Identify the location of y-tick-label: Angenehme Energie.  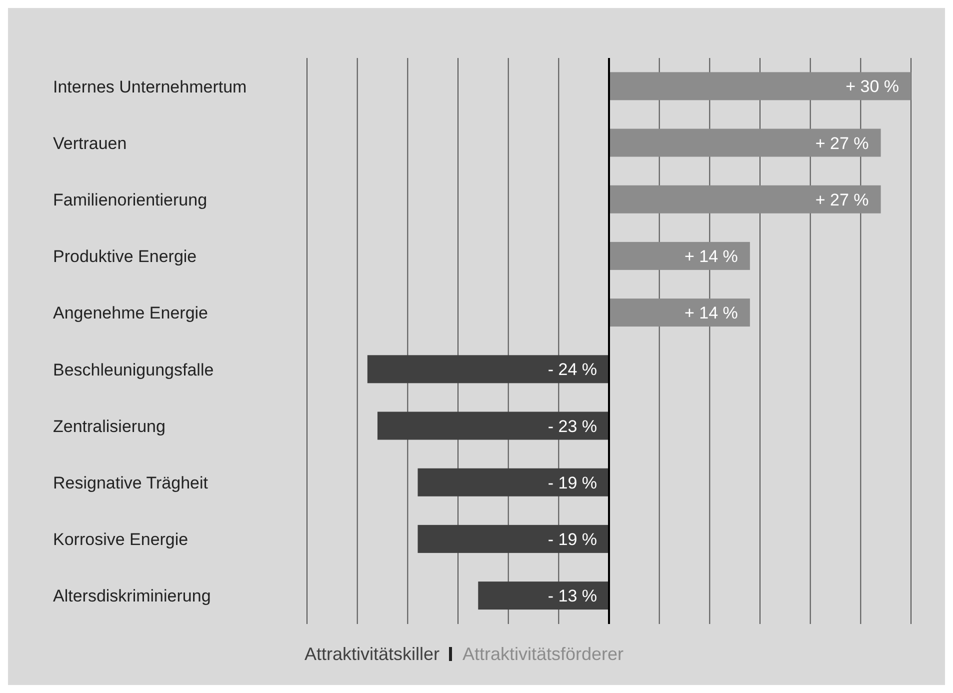
(130, 313).